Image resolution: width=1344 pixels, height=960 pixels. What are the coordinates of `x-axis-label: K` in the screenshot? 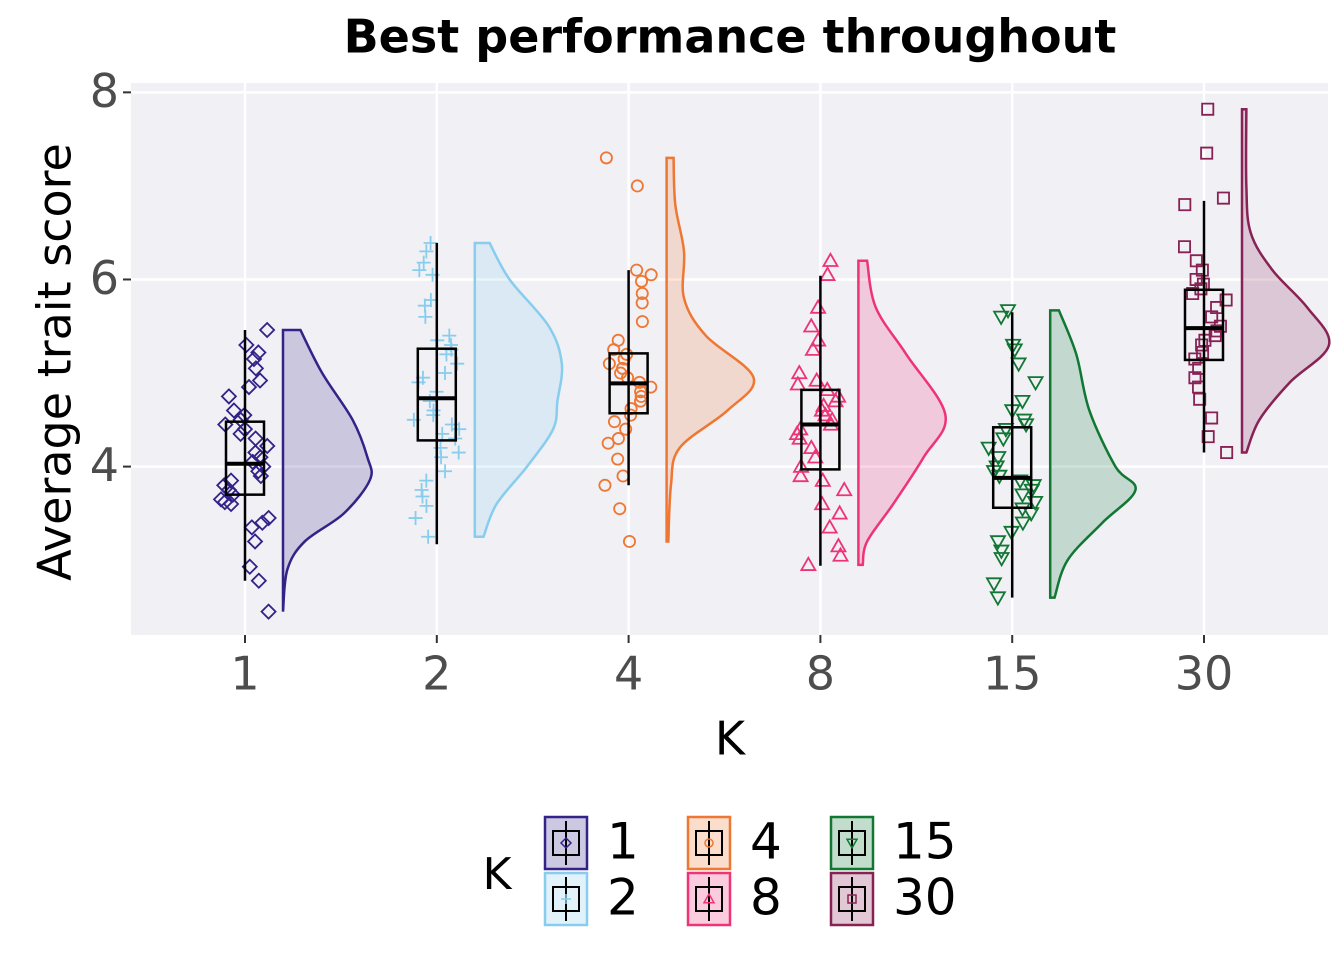 It's located at (731, 739).